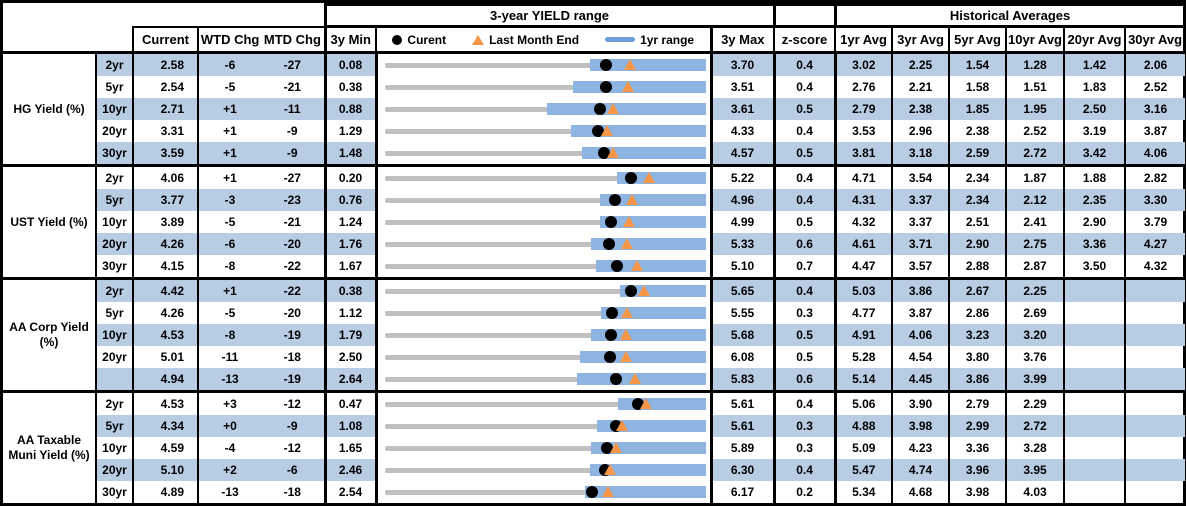 Image resolution: width=1186 pixels, height=506 pixels. What do you see at coordinates (864, 426) in the screenshot?
I see `avg-cell: 4.88` at bounding box center [864, 426].